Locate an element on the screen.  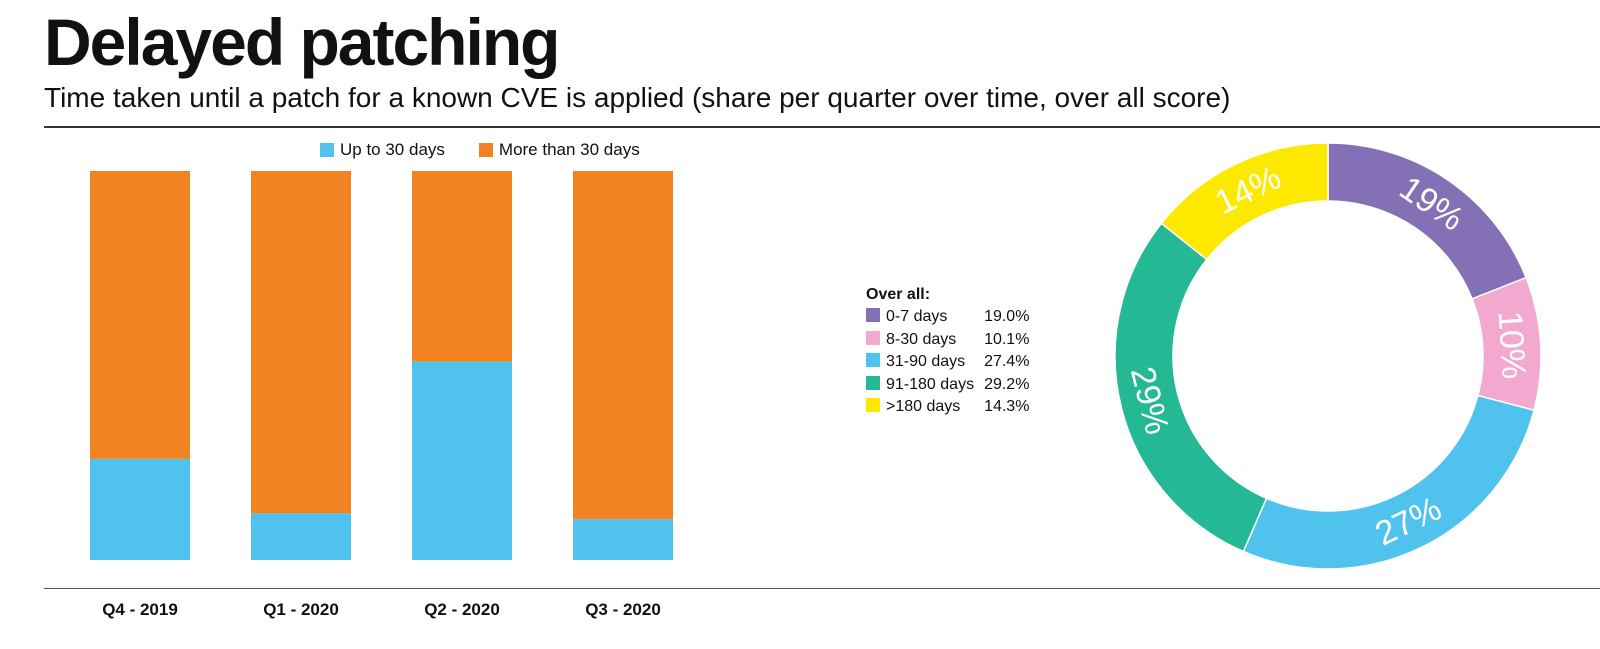
page-title: Delayed patching is located at coordinates (302, 42).